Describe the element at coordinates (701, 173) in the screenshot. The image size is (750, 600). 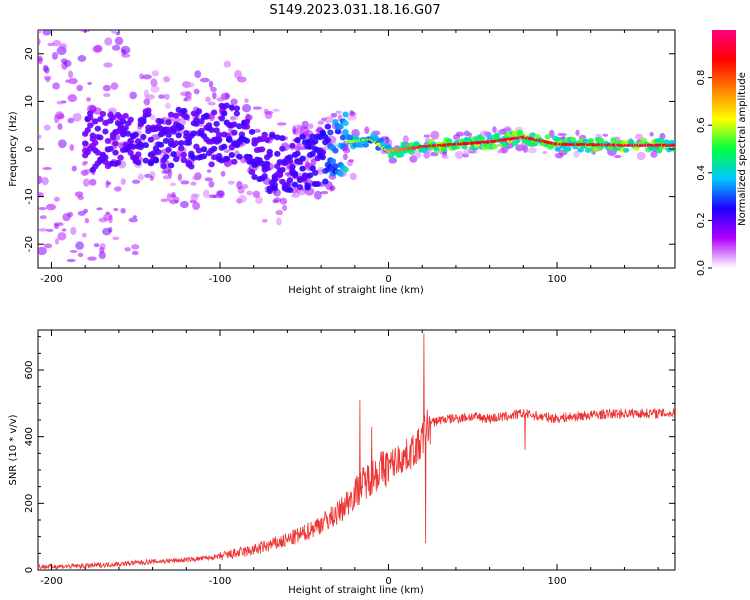
I see `colorbar-tick-label: 0.4` at that location.